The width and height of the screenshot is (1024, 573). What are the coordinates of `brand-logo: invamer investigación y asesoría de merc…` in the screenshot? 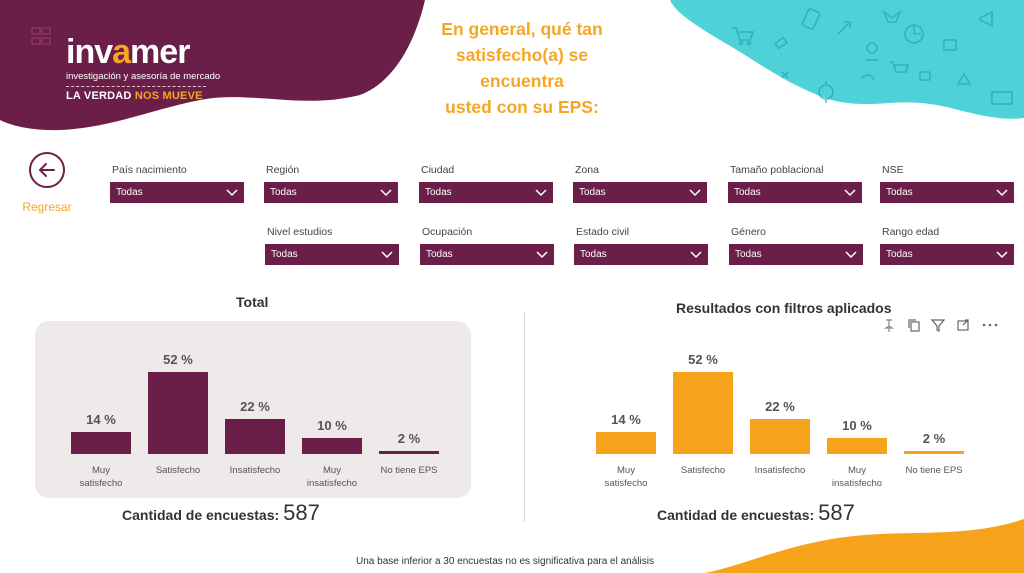 It's located at (143, 68).